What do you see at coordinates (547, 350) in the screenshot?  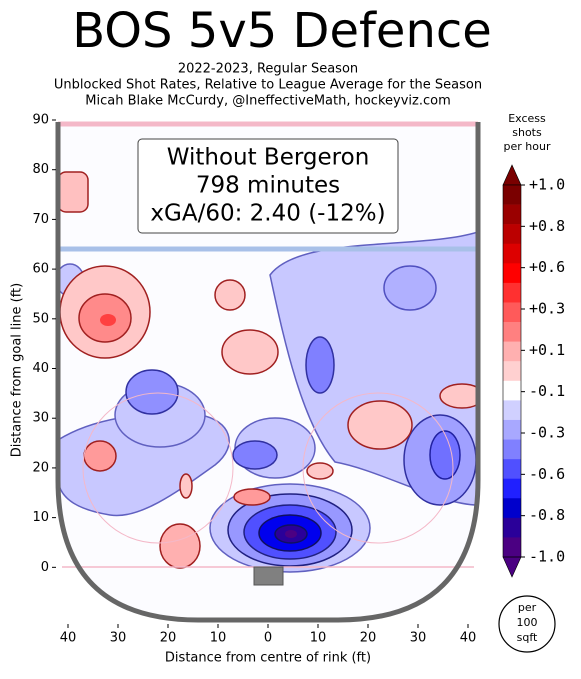 I see `colorbar-tick-label: +0.1` at bounding box center [547, 350].